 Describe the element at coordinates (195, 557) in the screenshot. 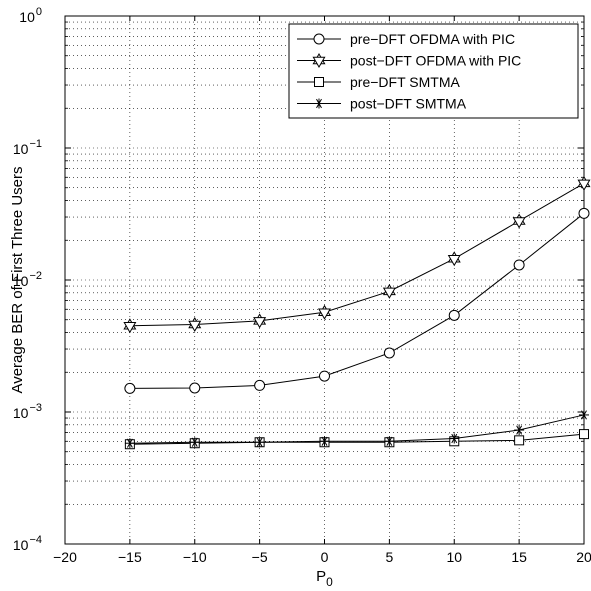

I see `x-tick-label: −10` at that location.